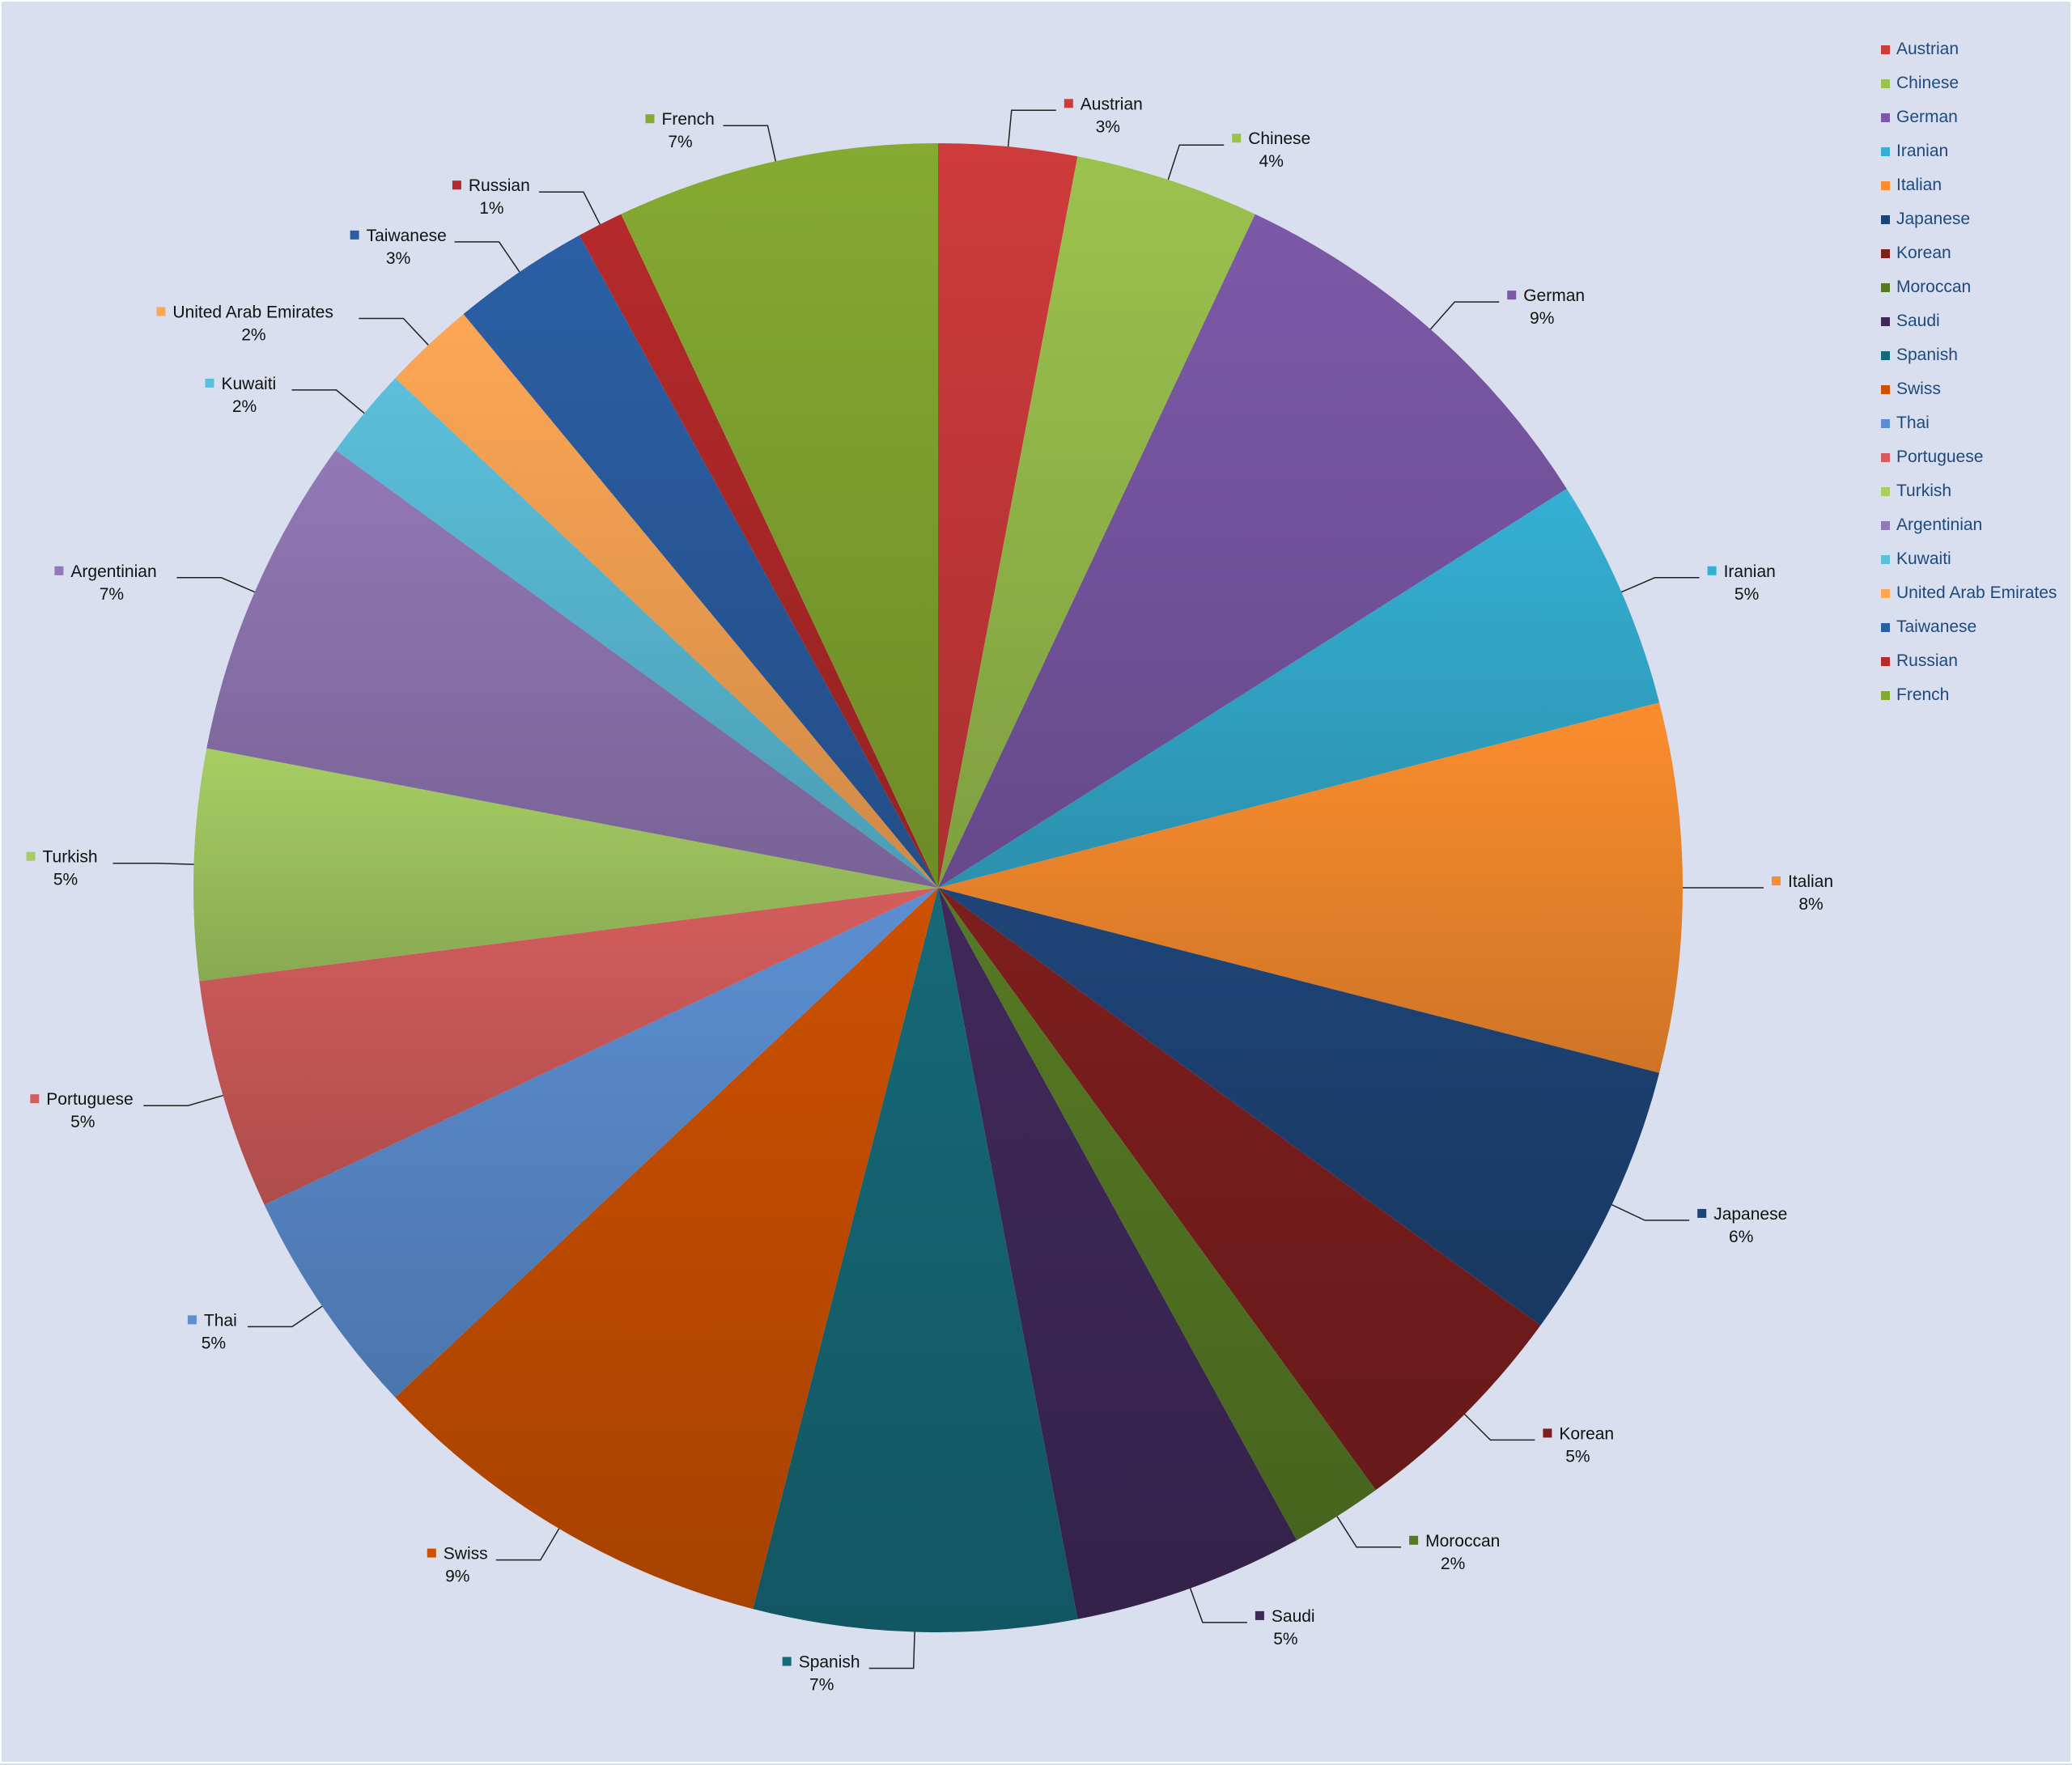 This screenshot has height=1765, width=2072. I want to click on leader-line-united-arab-emirates, so click(394, 331).